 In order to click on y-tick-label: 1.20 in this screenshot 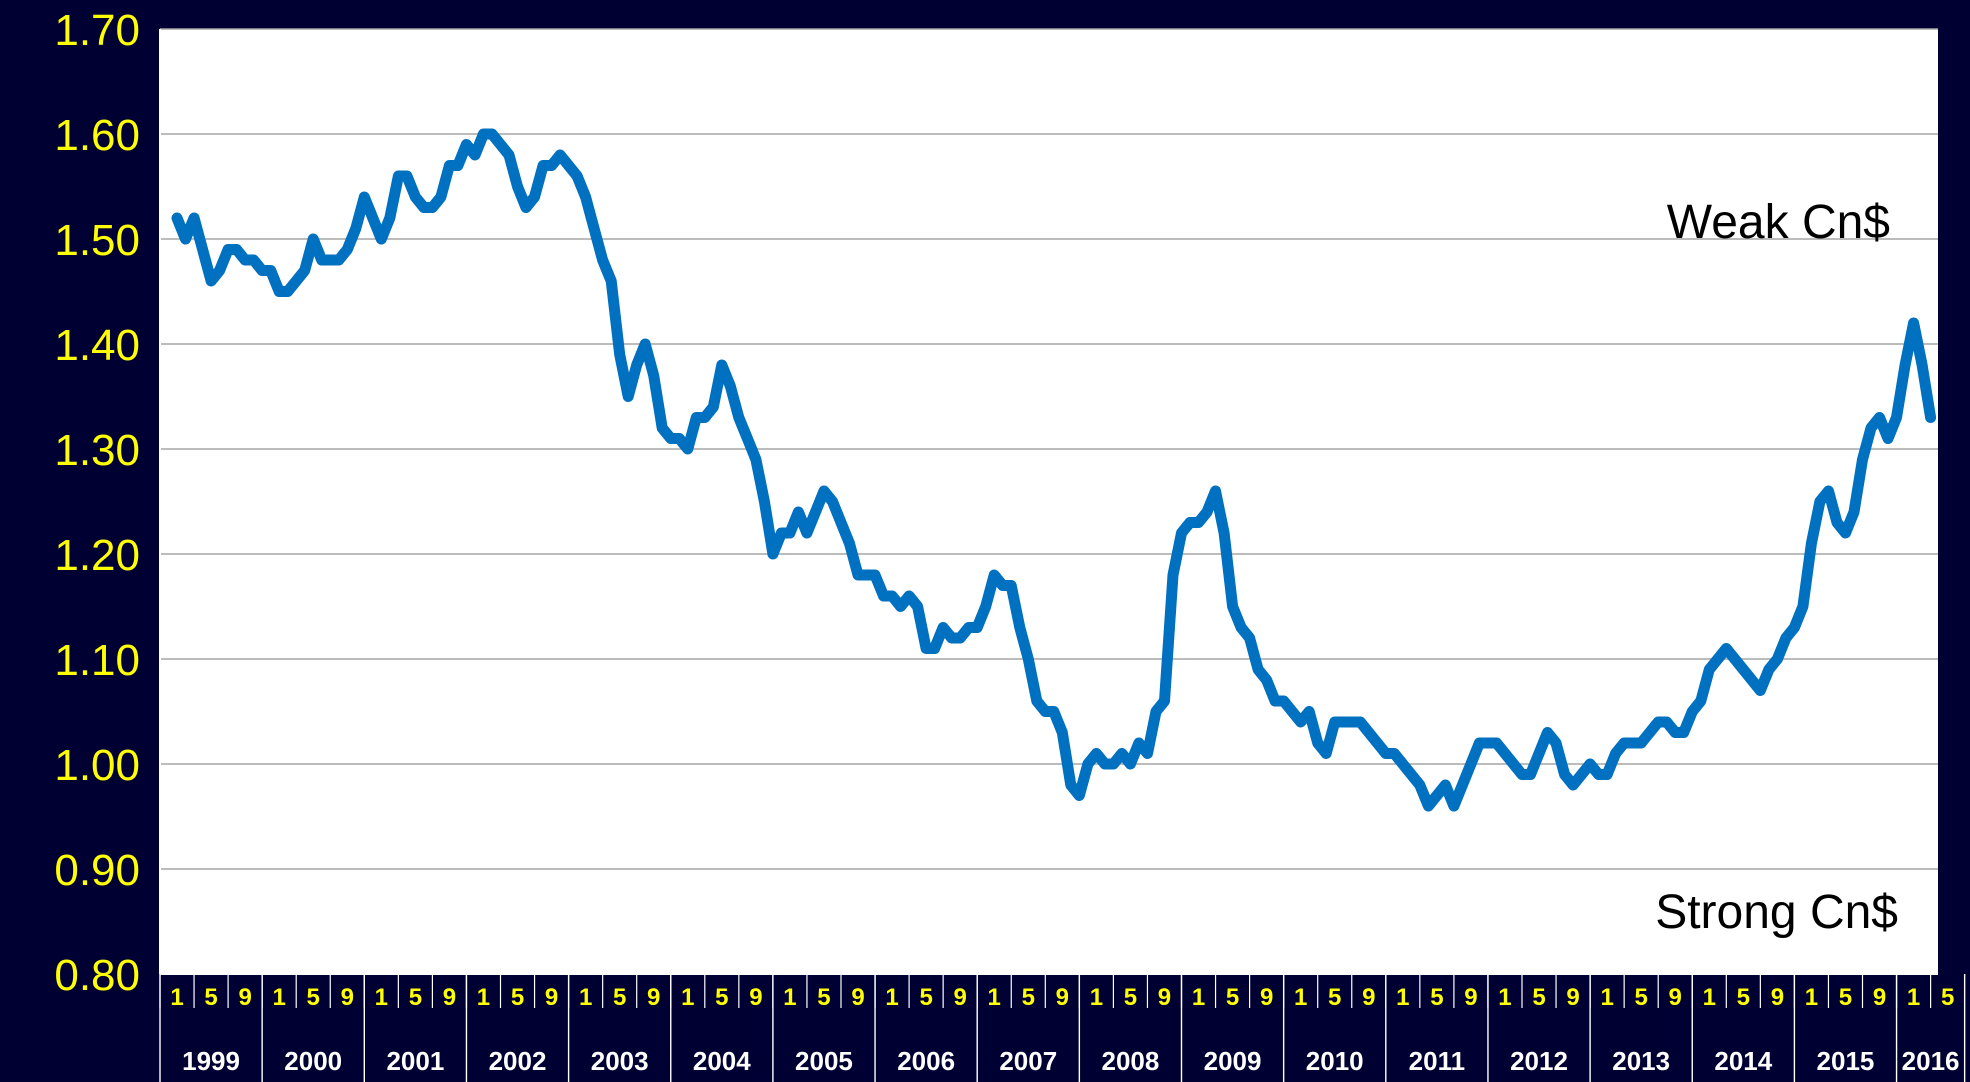, I will do `click(97, 555)`.